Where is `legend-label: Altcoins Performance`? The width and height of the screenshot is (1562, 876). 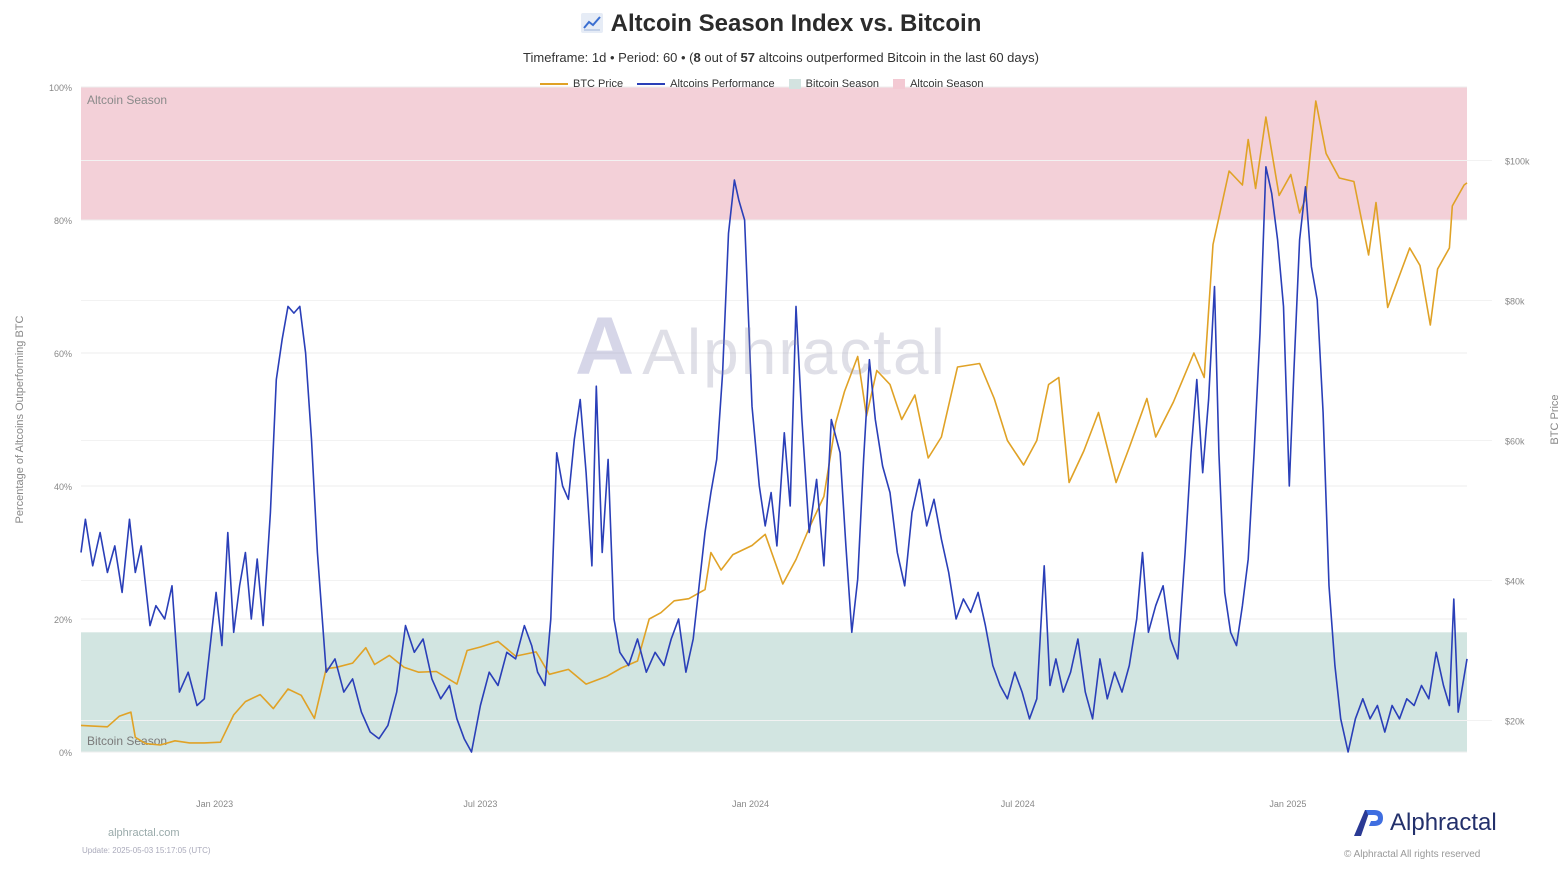 legend-label: Altcoins Performance is located at coordinates (722, 84).